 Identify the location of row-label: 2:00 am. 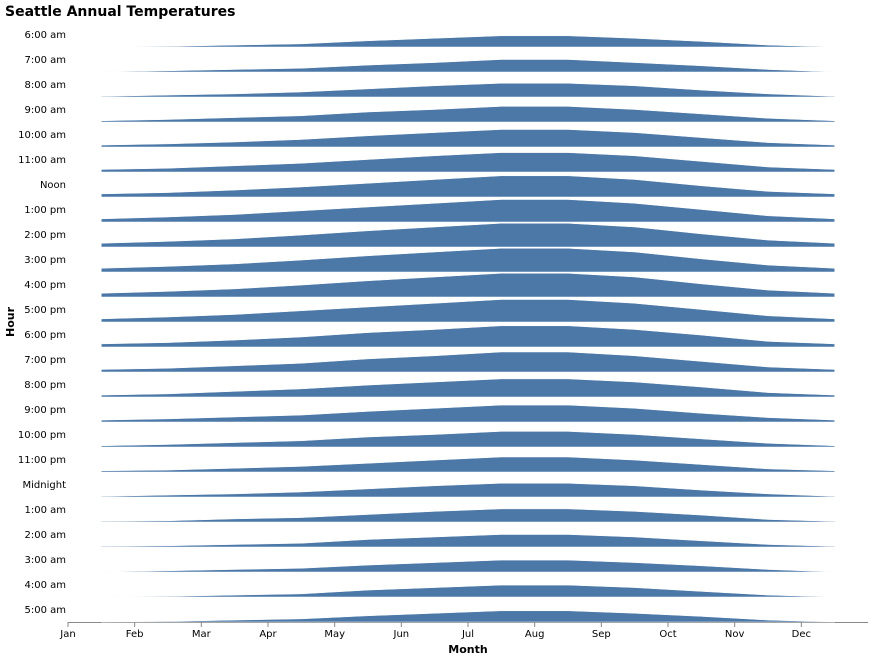
(45, 535).